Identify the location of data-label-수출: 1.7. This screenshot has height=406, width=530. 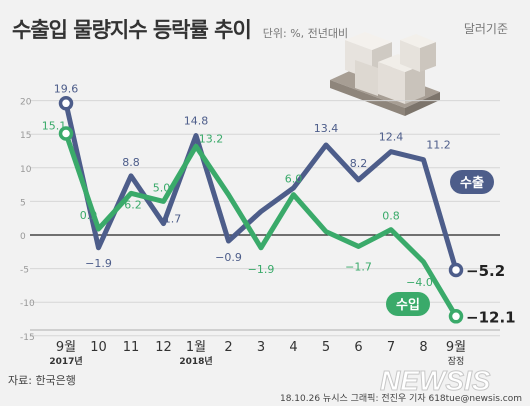
(173, 219).